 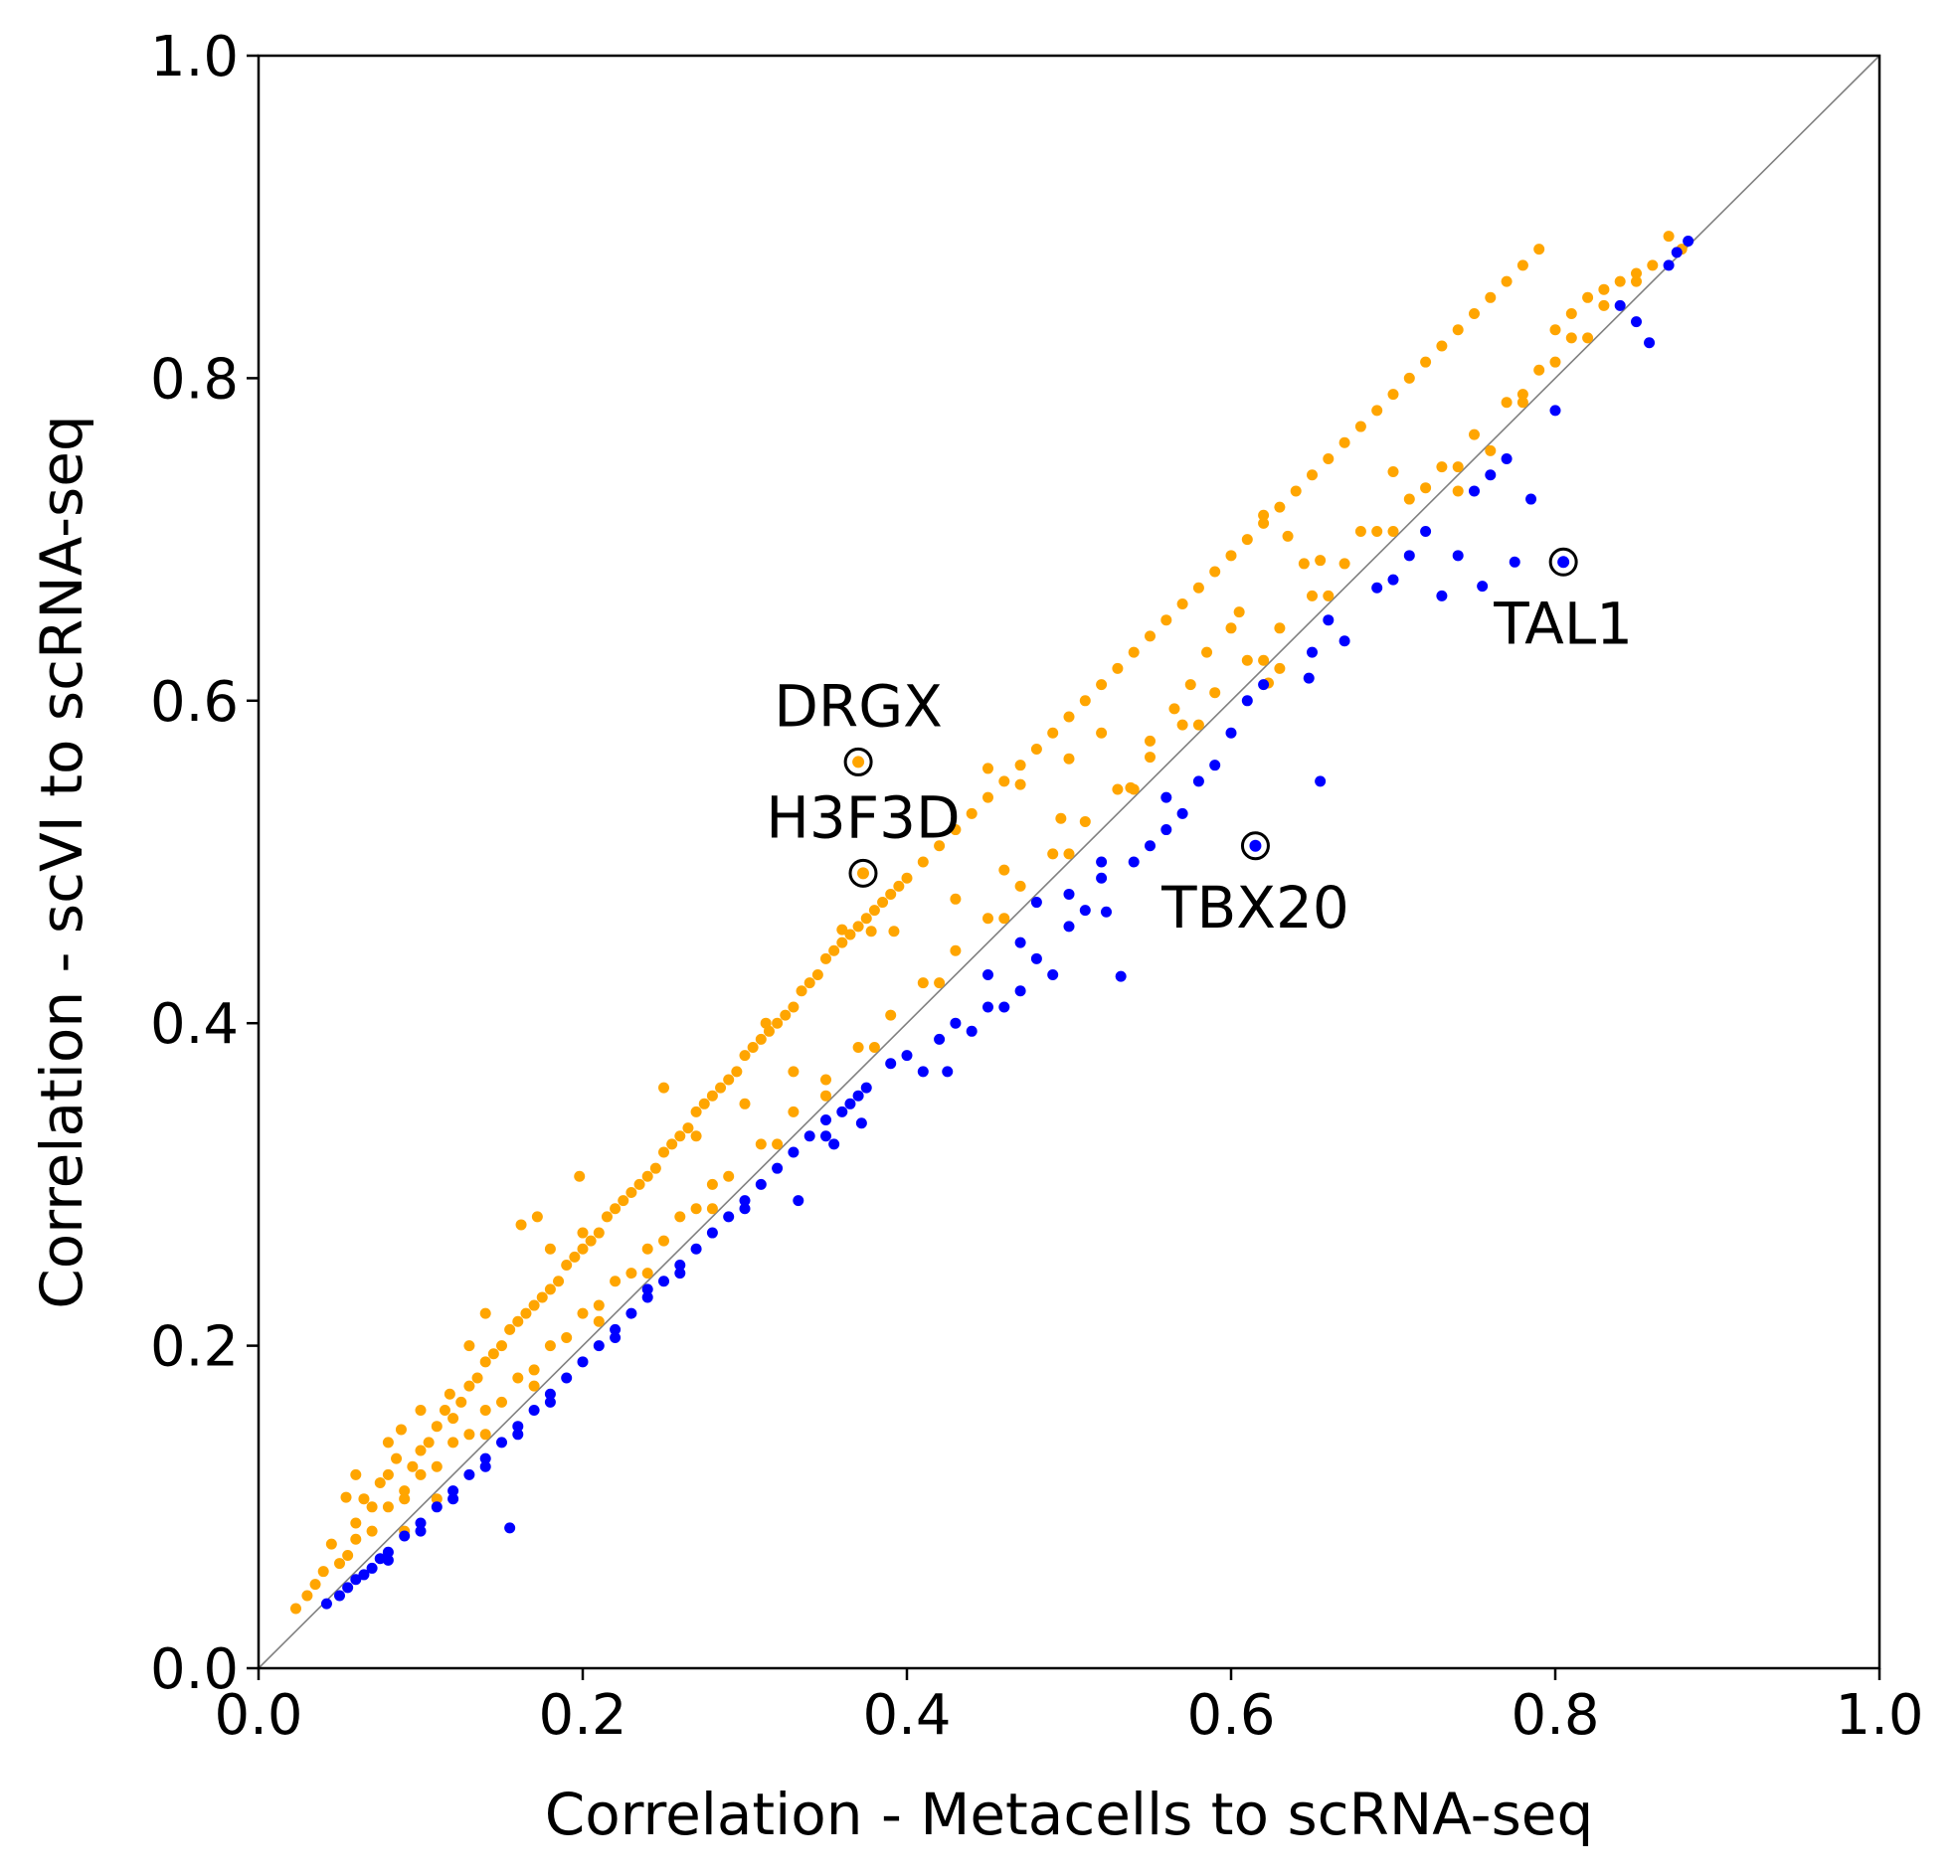 What do you see at coordinates (858, 706) in the screenshot?
I see `annotation-label: DRGX` at bounding box center [858, 706].